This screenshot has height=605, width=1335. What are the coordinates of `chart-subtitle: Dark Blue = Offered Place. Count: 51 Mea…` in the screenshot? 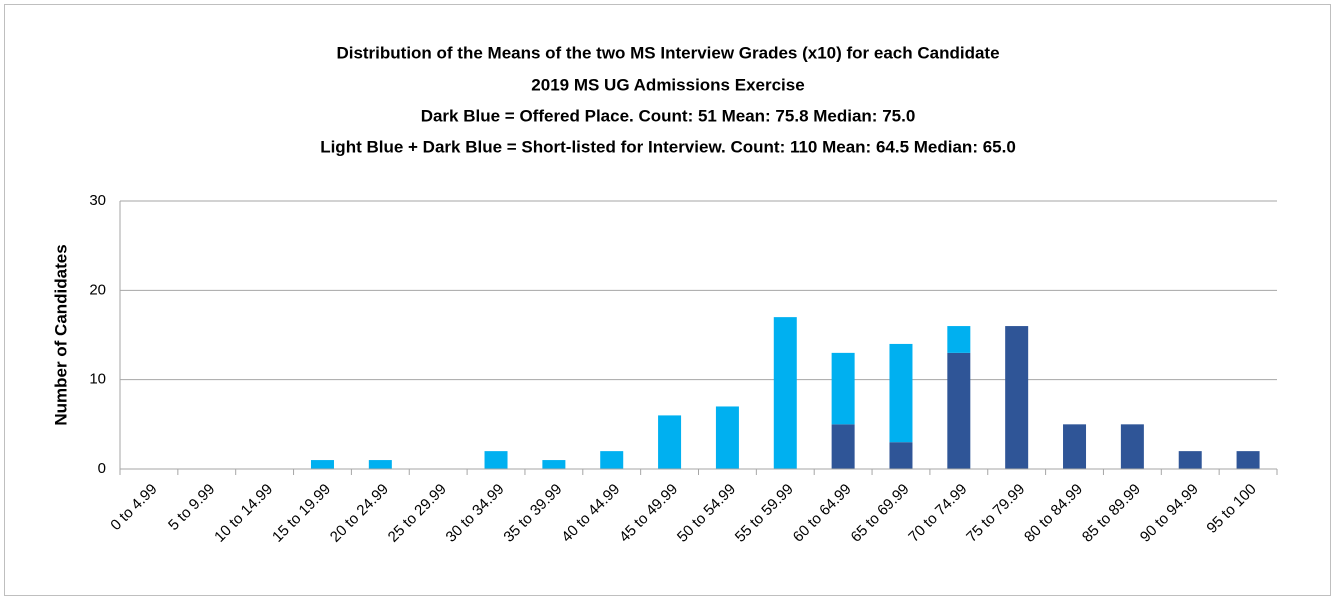 It's located at (668, 115).